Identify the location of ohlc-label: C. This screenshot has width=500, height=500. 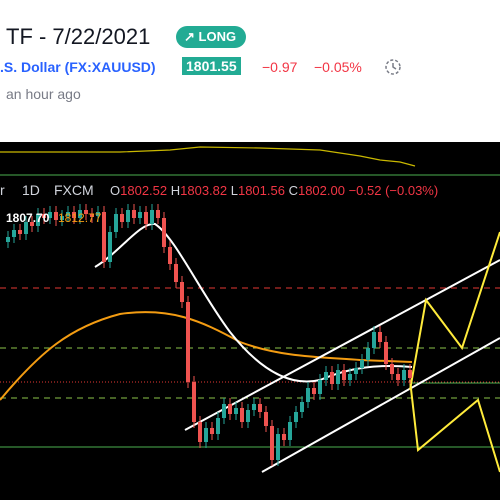
(293, 190).